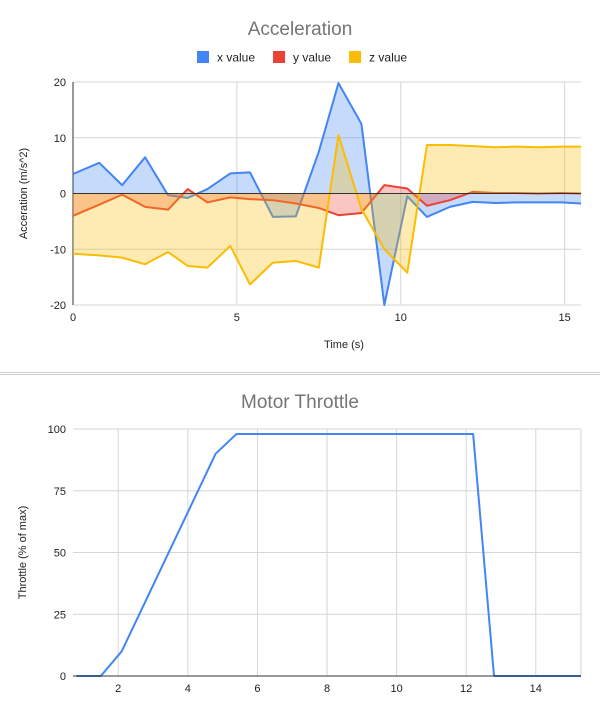  Describe the element at coordinates (237, 318) in the screenshot. I see `x-tick-label: 5` at that location.